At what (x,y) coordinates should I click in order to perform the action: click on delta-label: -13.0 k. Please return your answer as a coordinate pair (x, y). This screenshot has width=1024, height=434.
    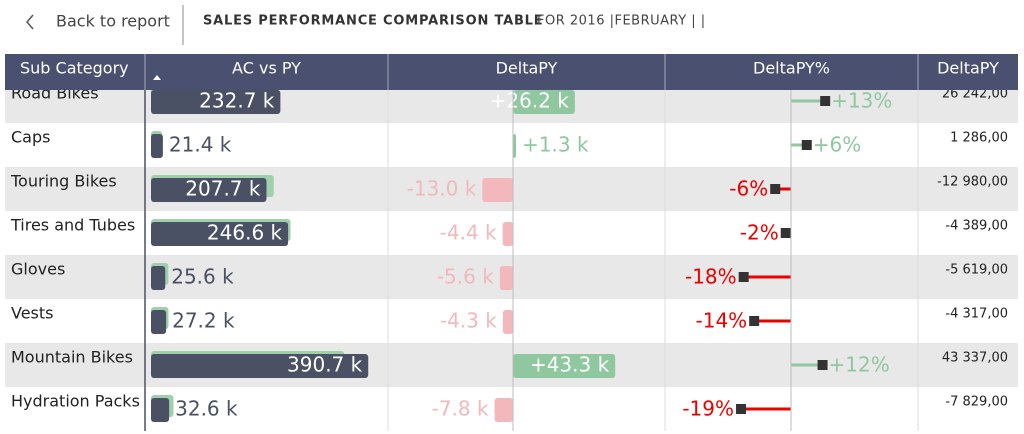
    Looking at the image, I should click on (442, 189).